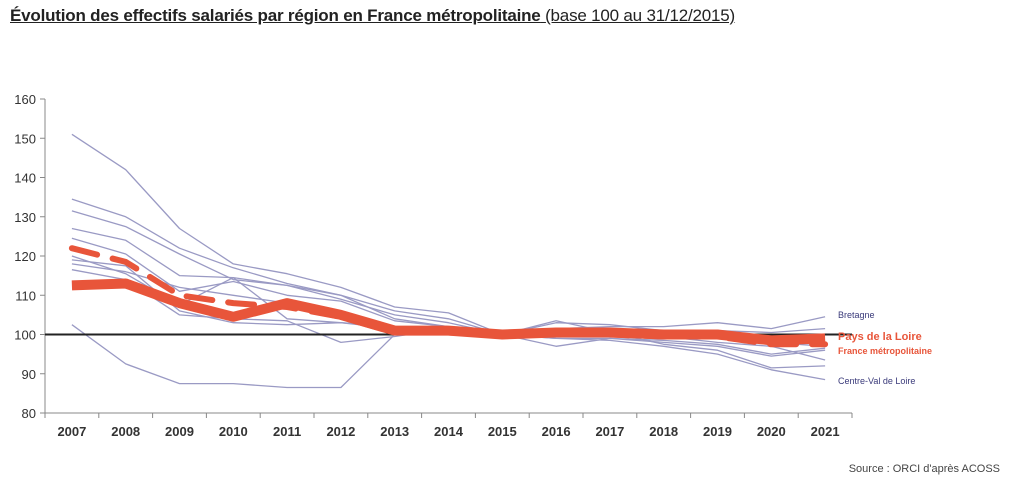  Describe the element at coordinates (179, 431) in the screenshot. I see `x-tick-label: 2009` at that location.